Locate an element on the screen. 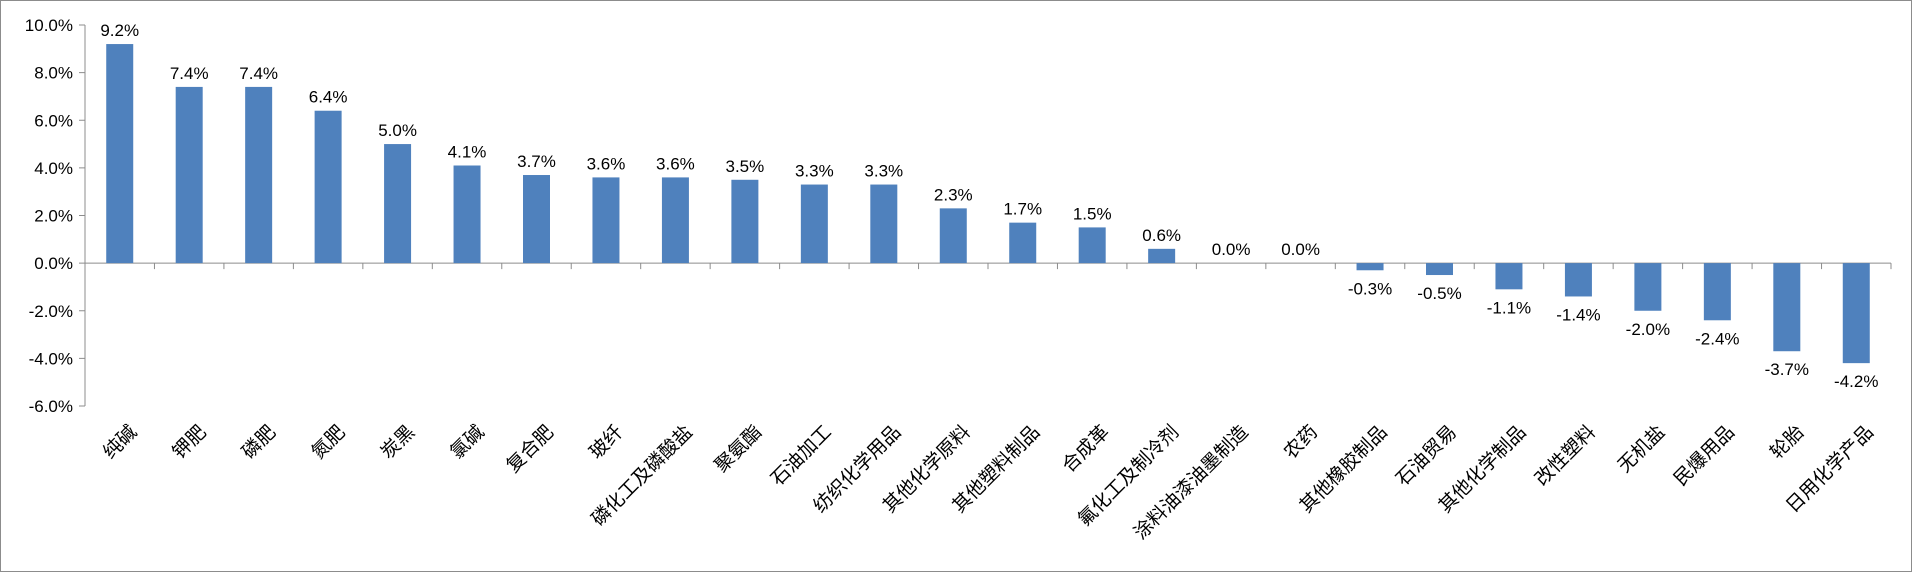  data-label: -2.4% is located at coordinates (1717, 338).